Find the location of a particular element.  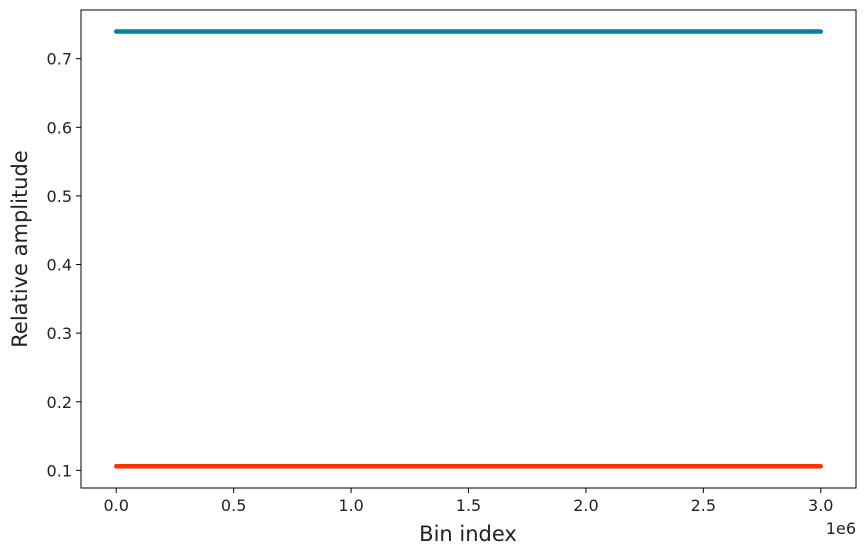

x-tick-label: 3.0 is located at coordinates (820, 505).